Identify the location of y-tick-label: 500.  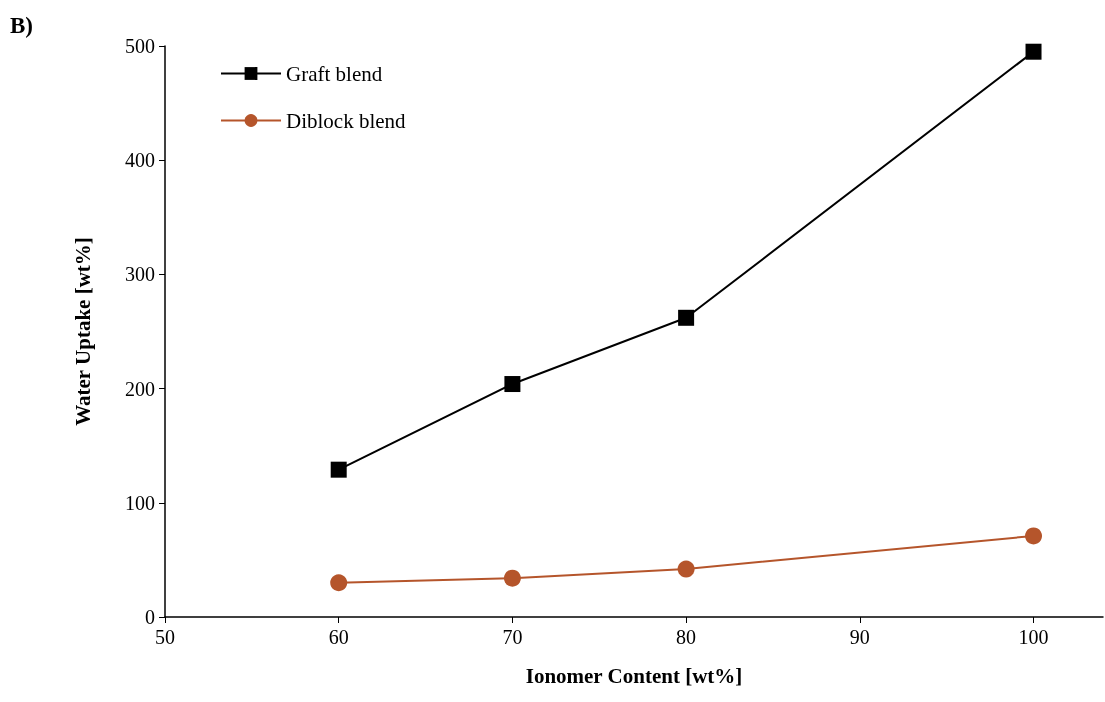
(140, 46).